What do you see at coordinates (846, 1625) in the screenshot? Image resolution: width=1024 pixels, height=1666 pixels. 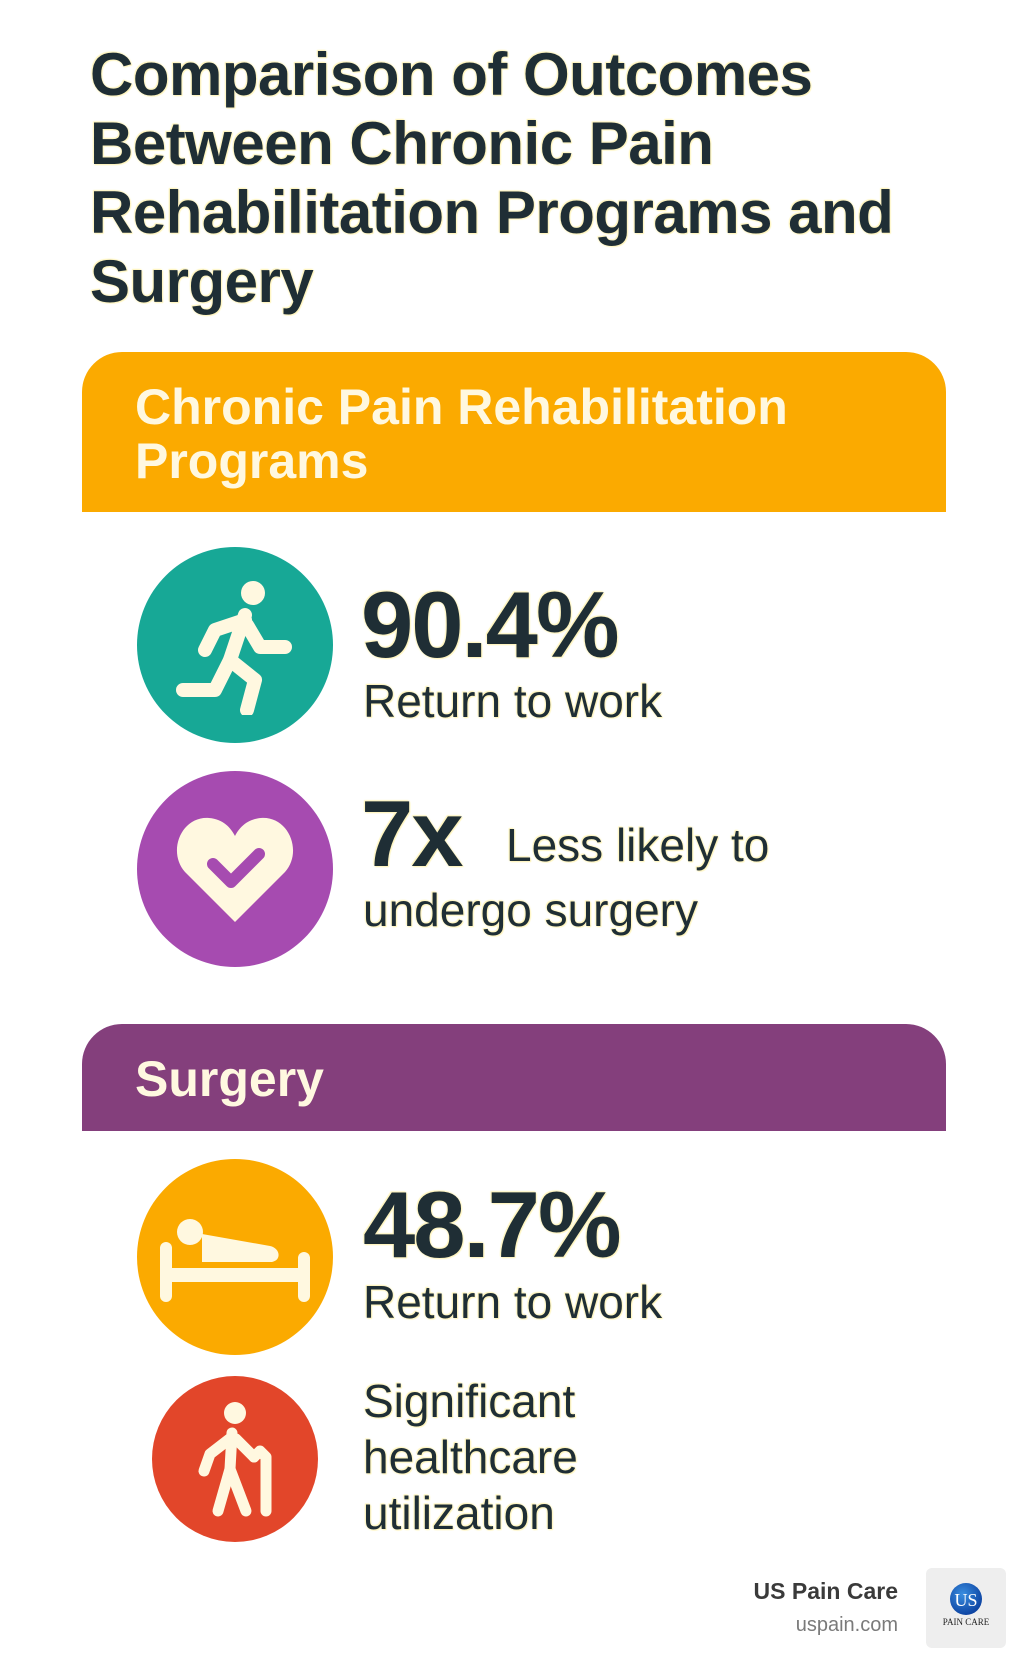 I see `footer-url: uspain.com` at bounding box center [846, 1625].